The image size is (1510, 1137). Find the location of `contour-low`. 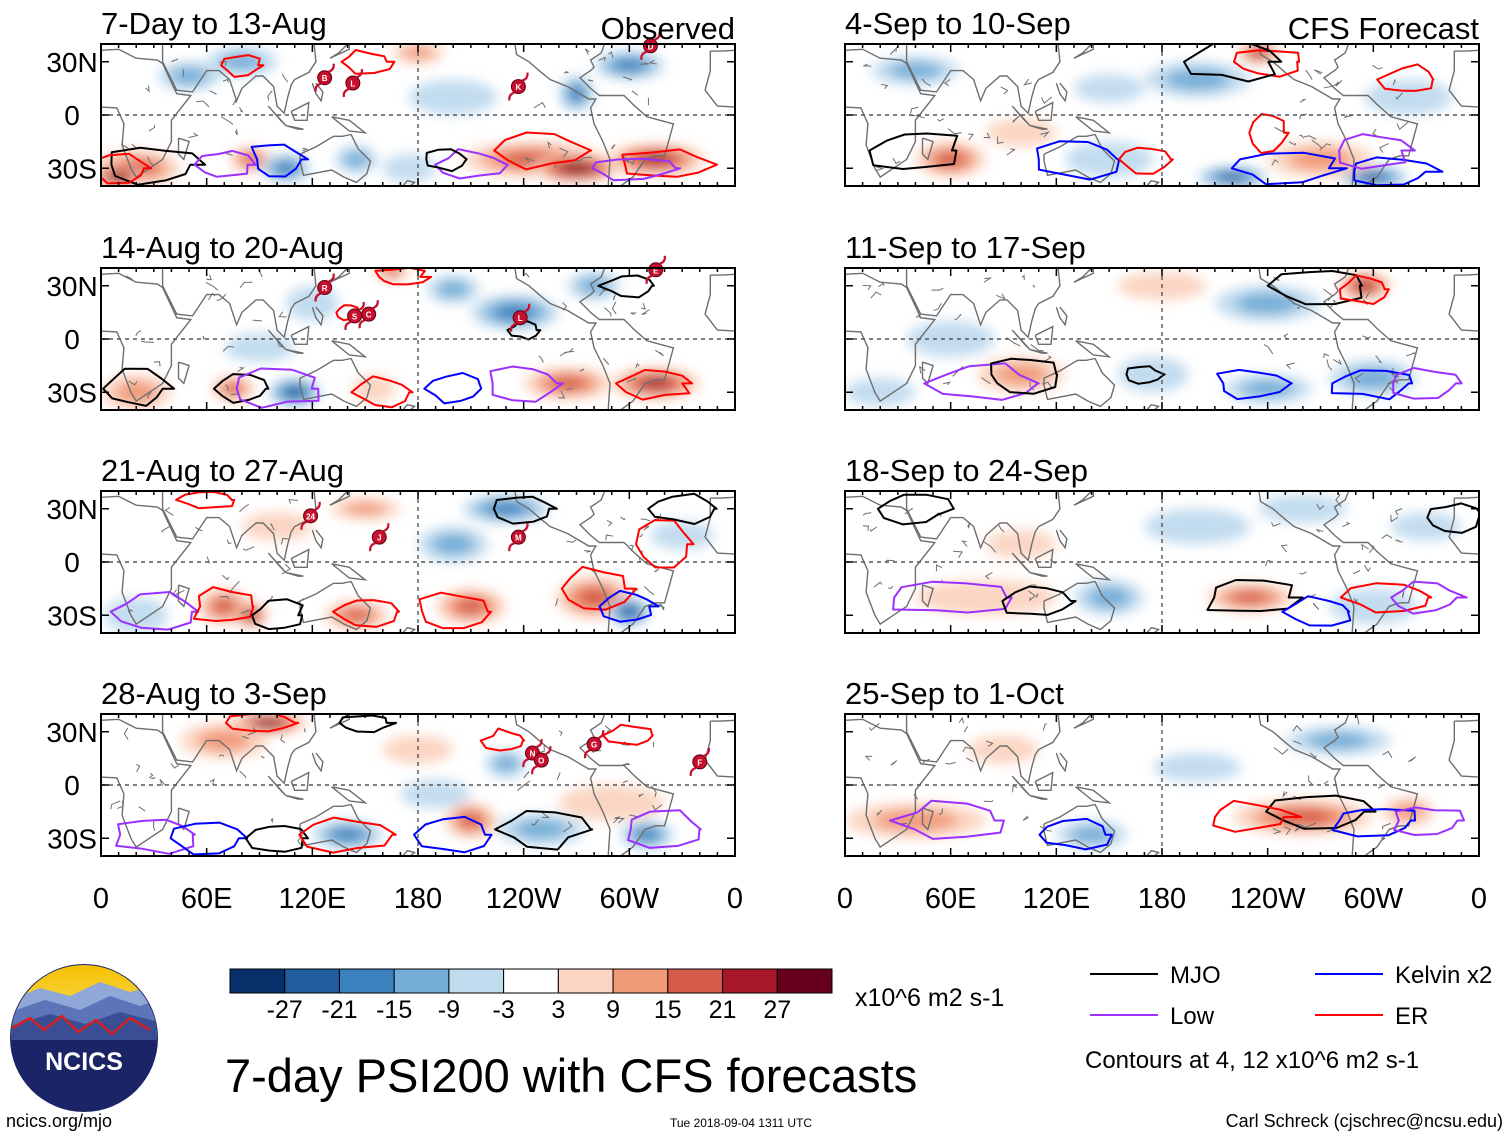

contour-low is located at coordinates (636, 169).